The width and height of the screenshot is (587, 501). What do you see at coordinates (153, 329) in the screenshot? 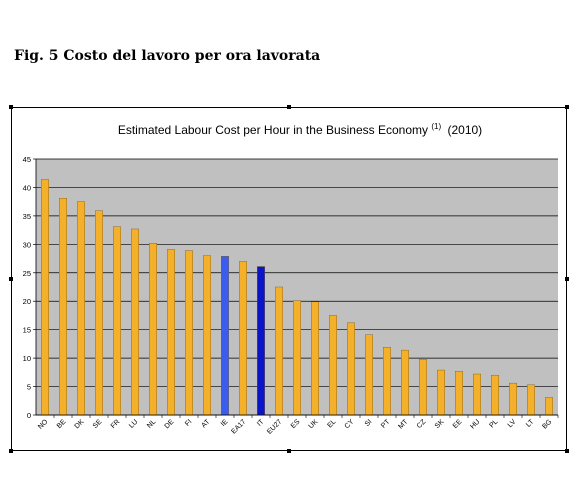
I see `bar-nl` at bounding box center [153, 329].